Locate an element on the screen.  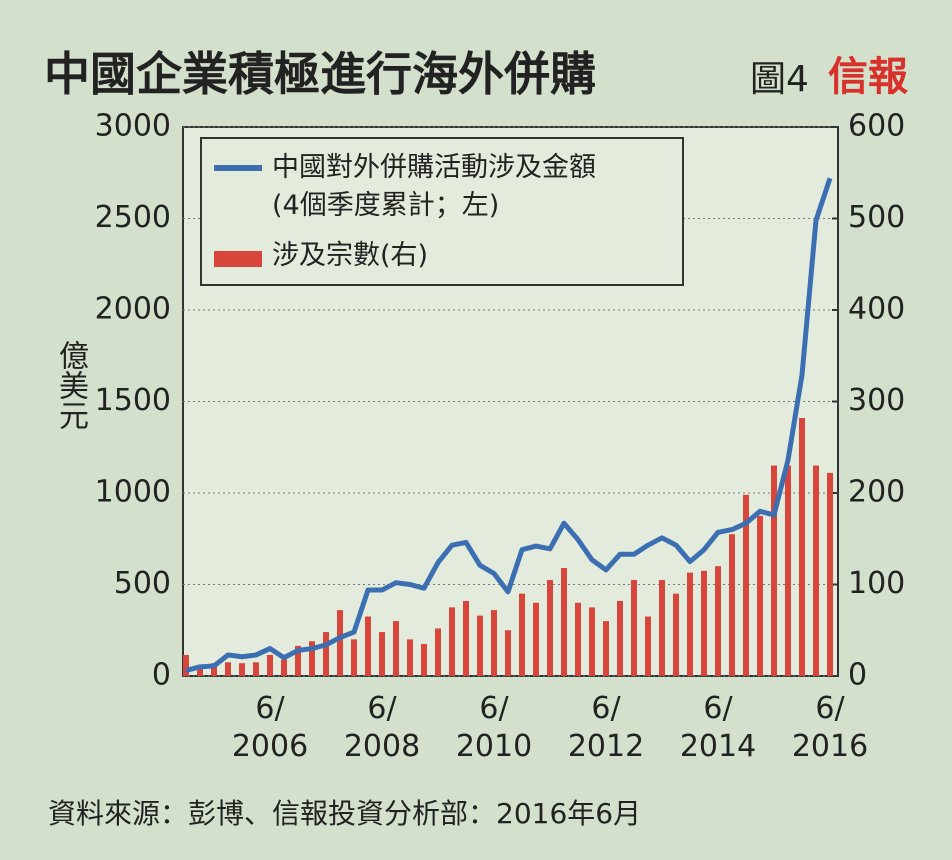
legend-label: 涉及宗數(右) is located at coordinates (350, 255).